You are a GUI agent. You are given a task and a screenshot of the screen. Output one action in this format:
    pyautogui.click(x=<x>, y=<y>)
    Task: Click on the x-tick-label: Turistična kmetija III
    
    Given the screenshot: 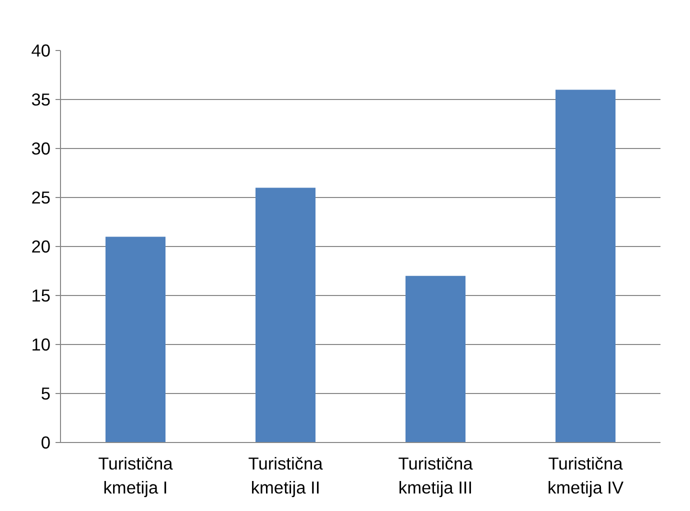 What is the action you would take?
    pyautogui.click(x=436, y=476)
    